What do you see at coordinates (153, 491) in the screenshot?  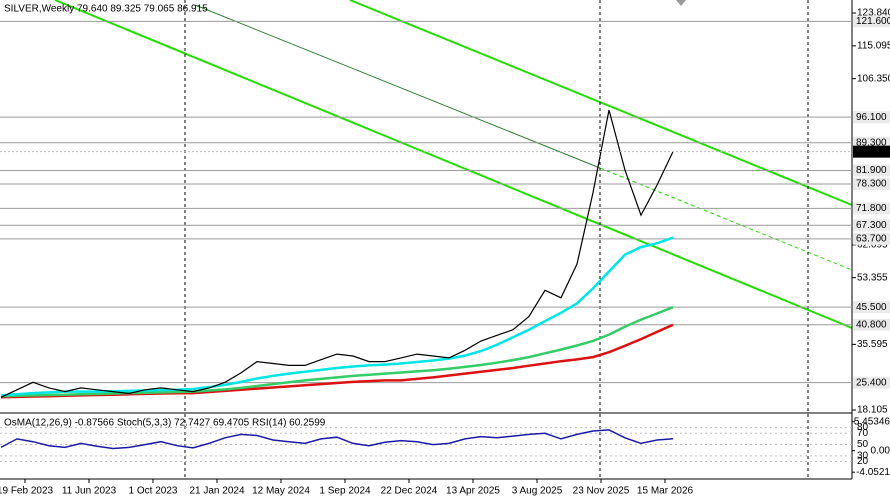 I see `x-tick-label: 1 Oct 2023` at bounding box center [153, 491].